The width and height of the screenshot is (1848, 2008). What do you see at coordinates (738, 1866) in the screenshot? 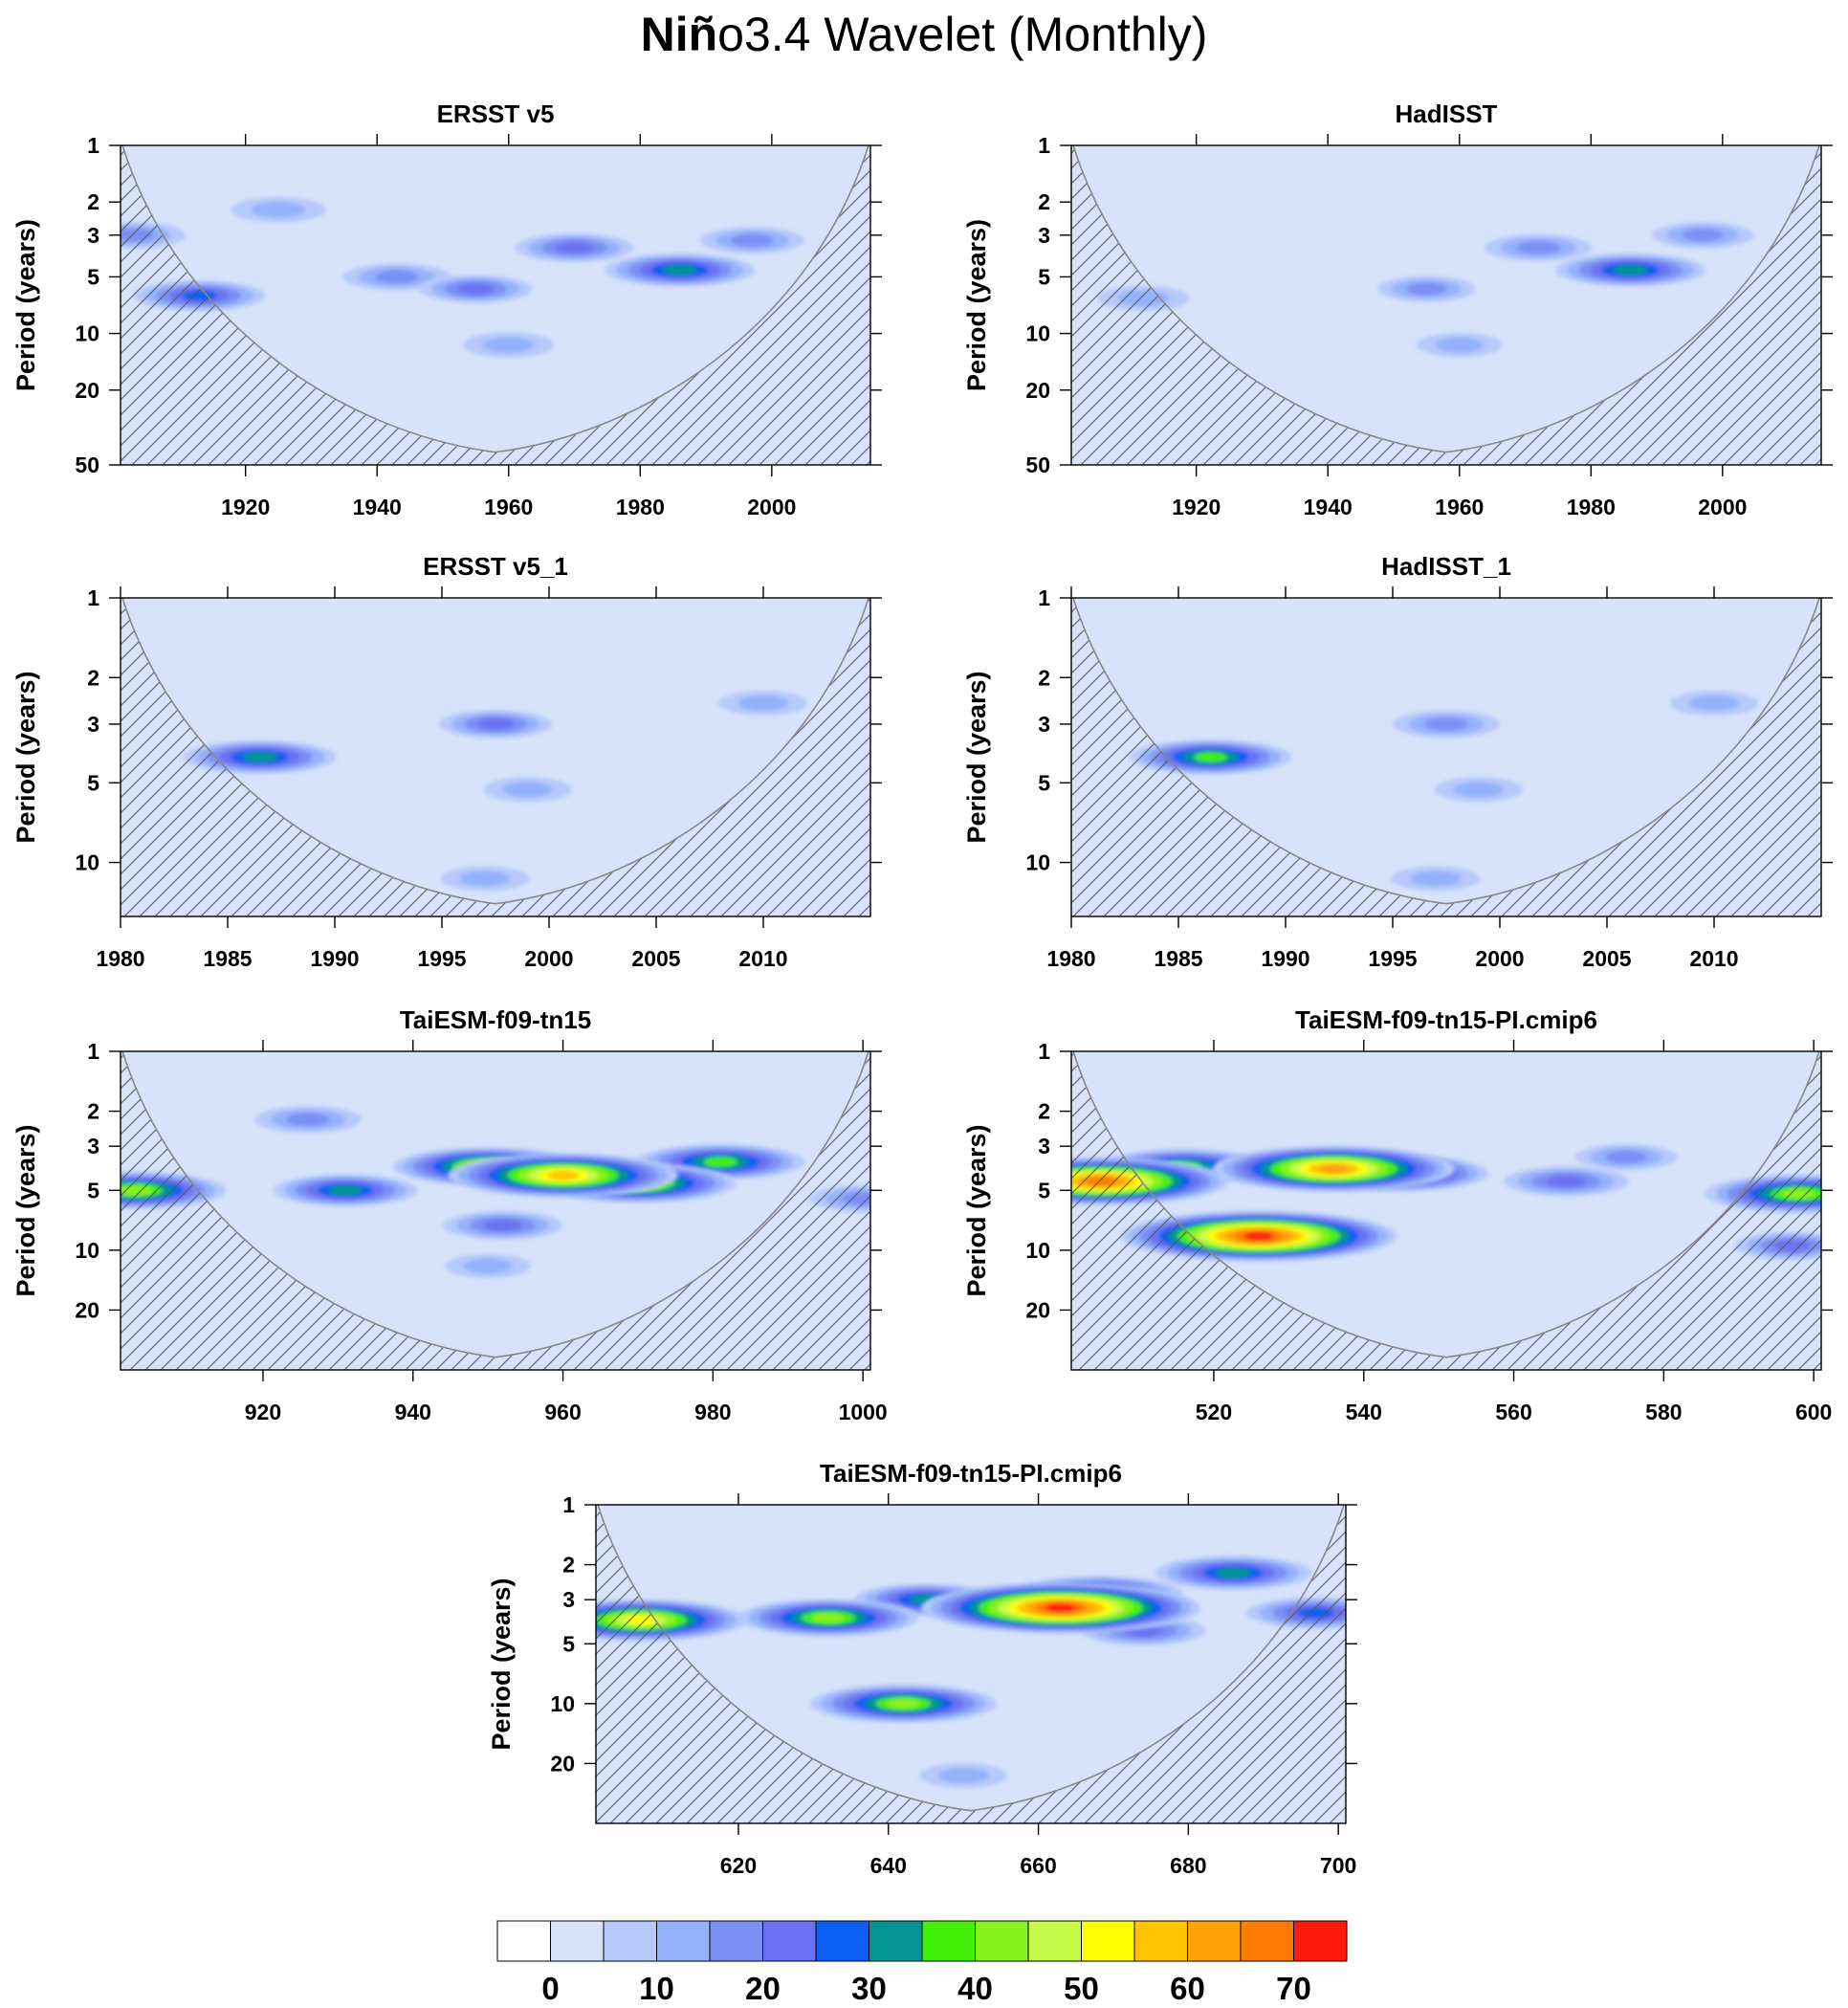
I see `x-tick-label: 620` at bounding box center [738, 1866].